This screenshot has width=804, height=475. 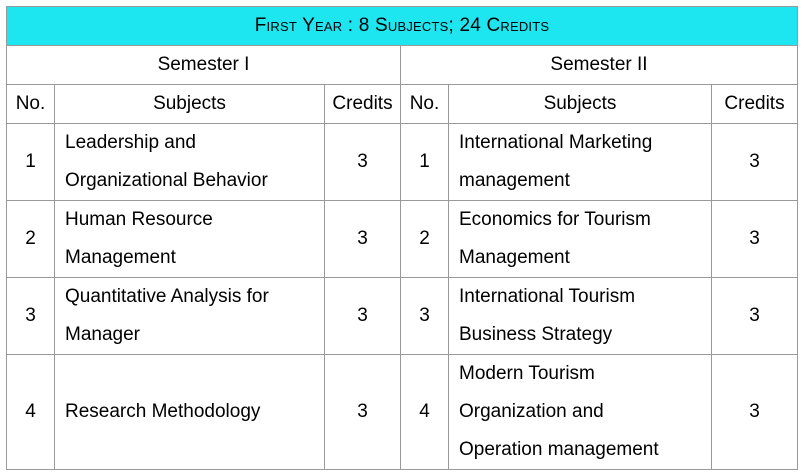 What do you see at coordinates (167, 296) in the screenshot?
I see `subject-line: Quantitative Analysis for` at bounding box center [167, 296].